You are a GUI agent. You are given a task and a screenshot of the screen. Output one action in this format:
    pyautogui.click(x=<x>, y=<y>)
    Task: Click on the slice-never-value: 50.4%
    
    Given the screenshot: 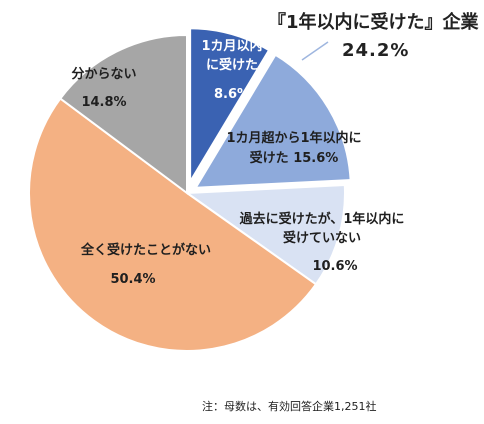 What is the action you would take?
    pyautogui.click(x=132, y=279)
    